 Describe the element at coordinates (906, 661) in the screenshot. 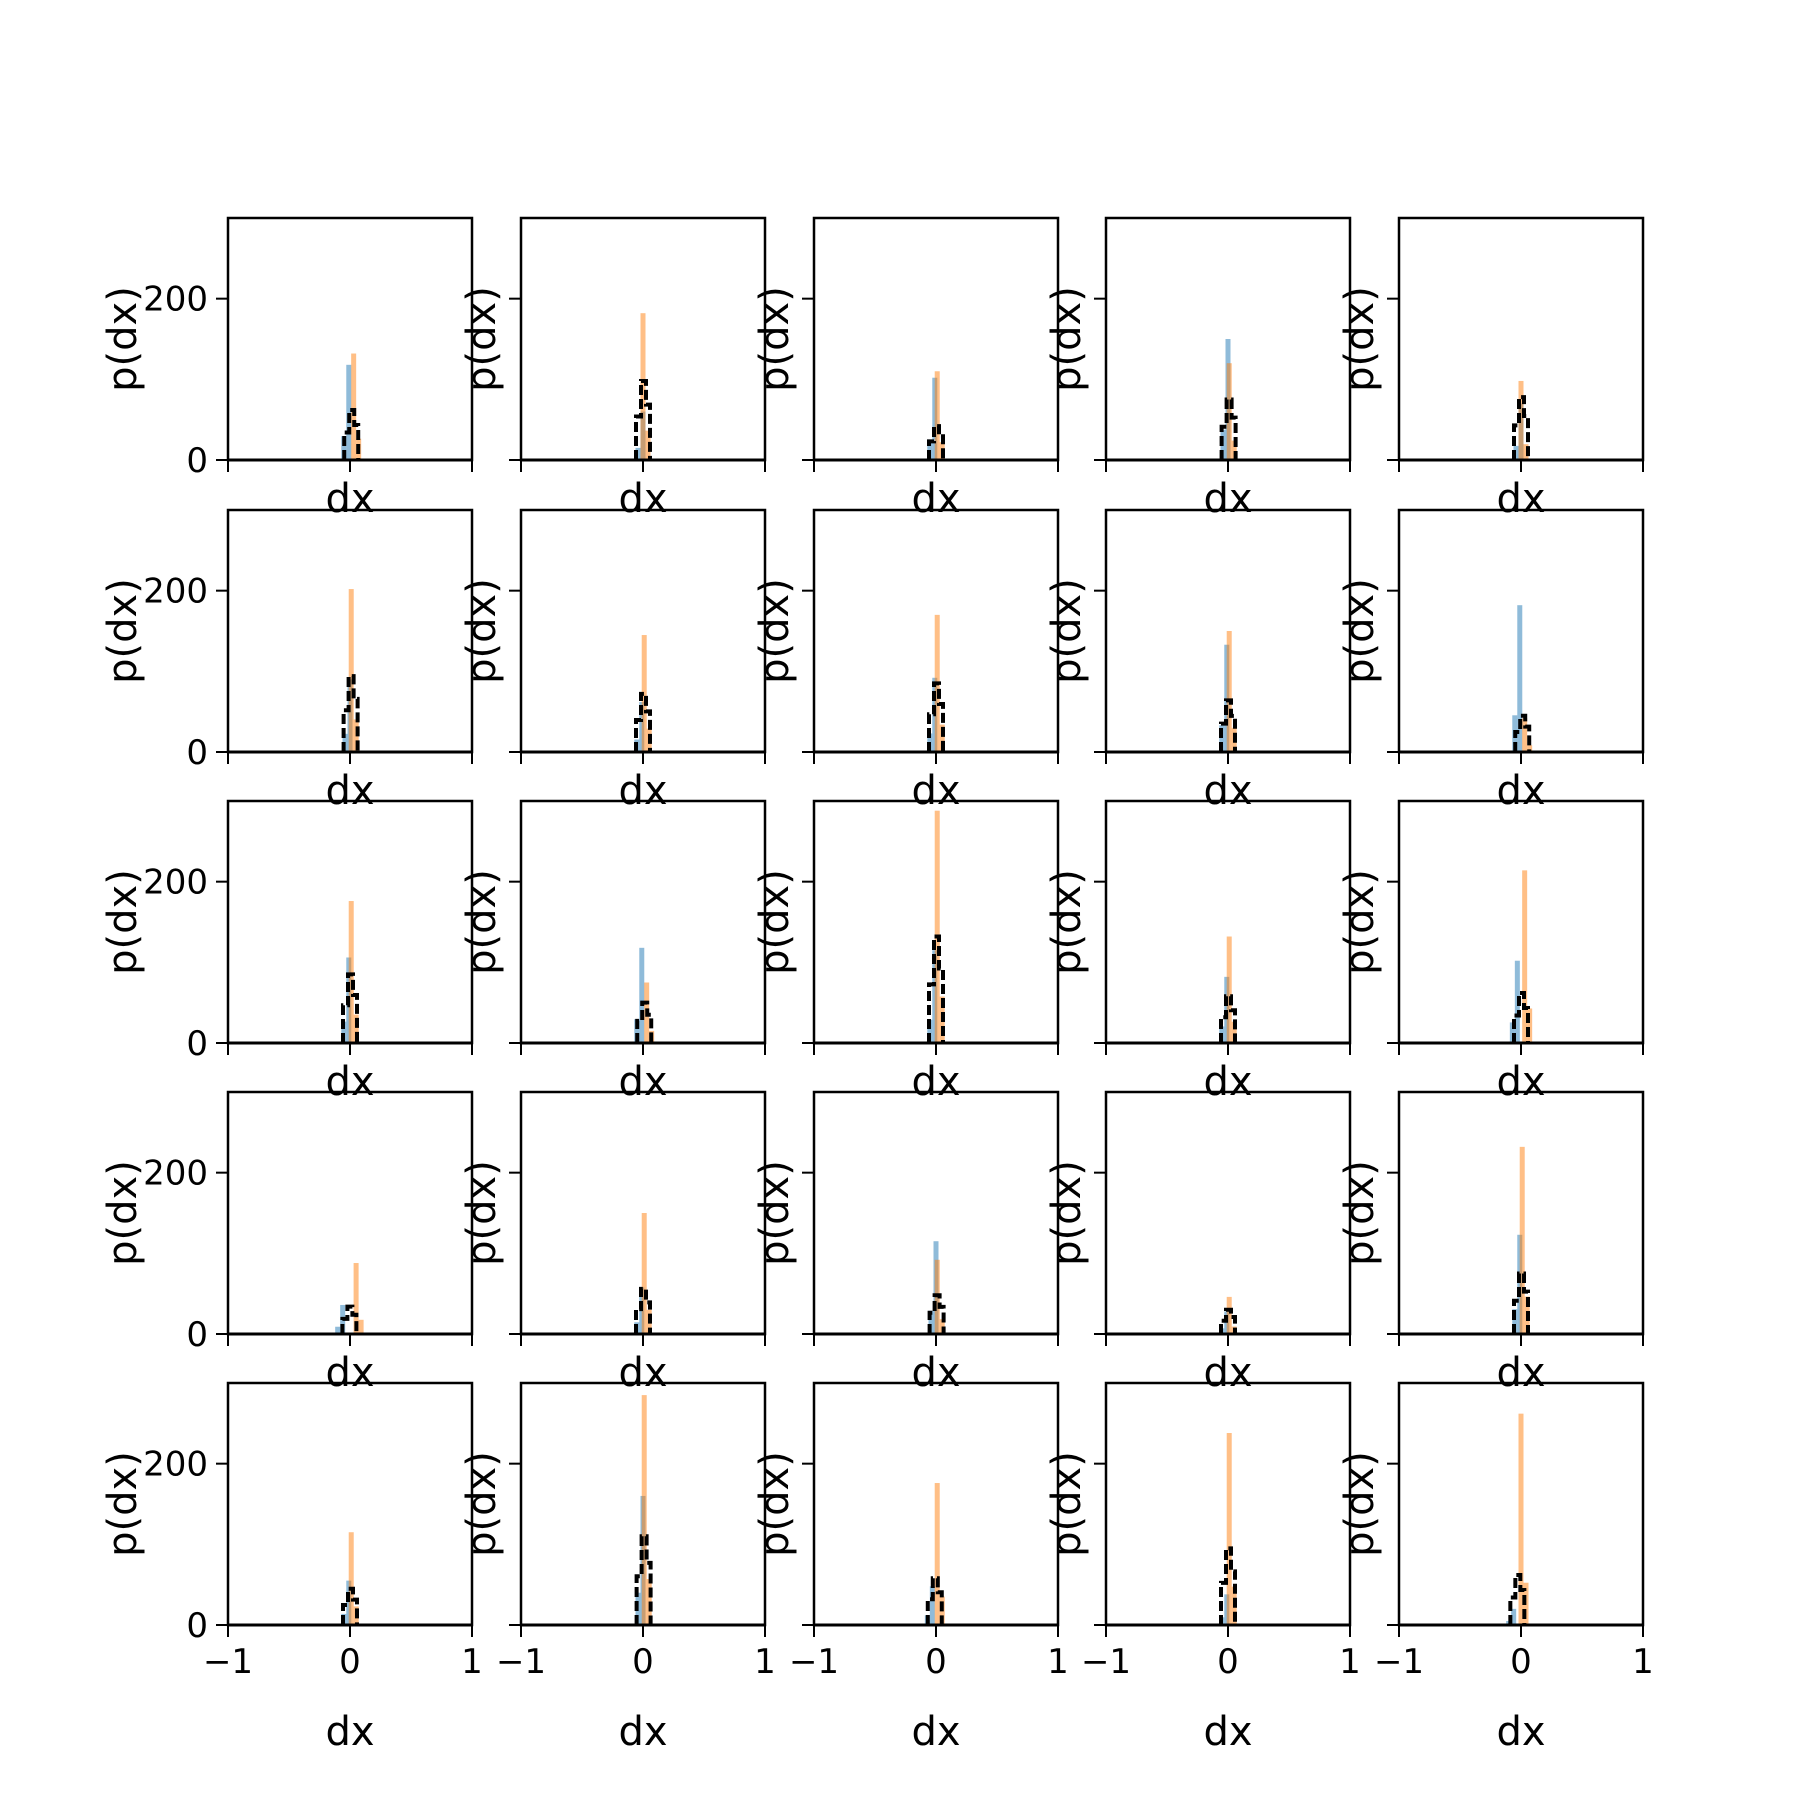

I see `subplot-r2-c3: dx p(dx)` at that location.